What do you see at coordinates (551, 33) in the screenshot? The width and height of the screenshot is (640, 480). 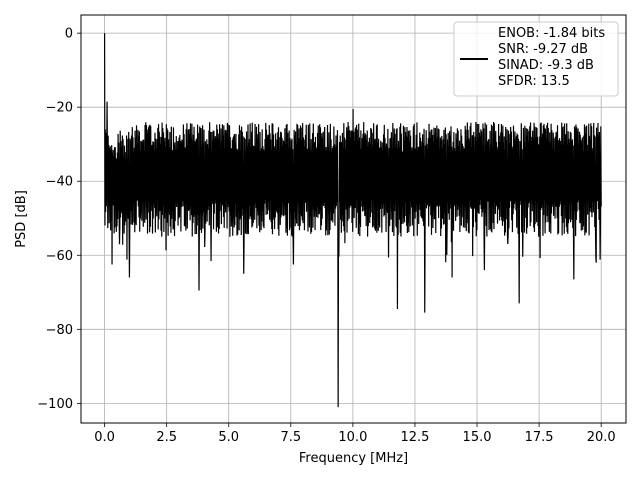 I see `legend-enob: ENOB: -1.84 bits` at bounding box center [551, 33].